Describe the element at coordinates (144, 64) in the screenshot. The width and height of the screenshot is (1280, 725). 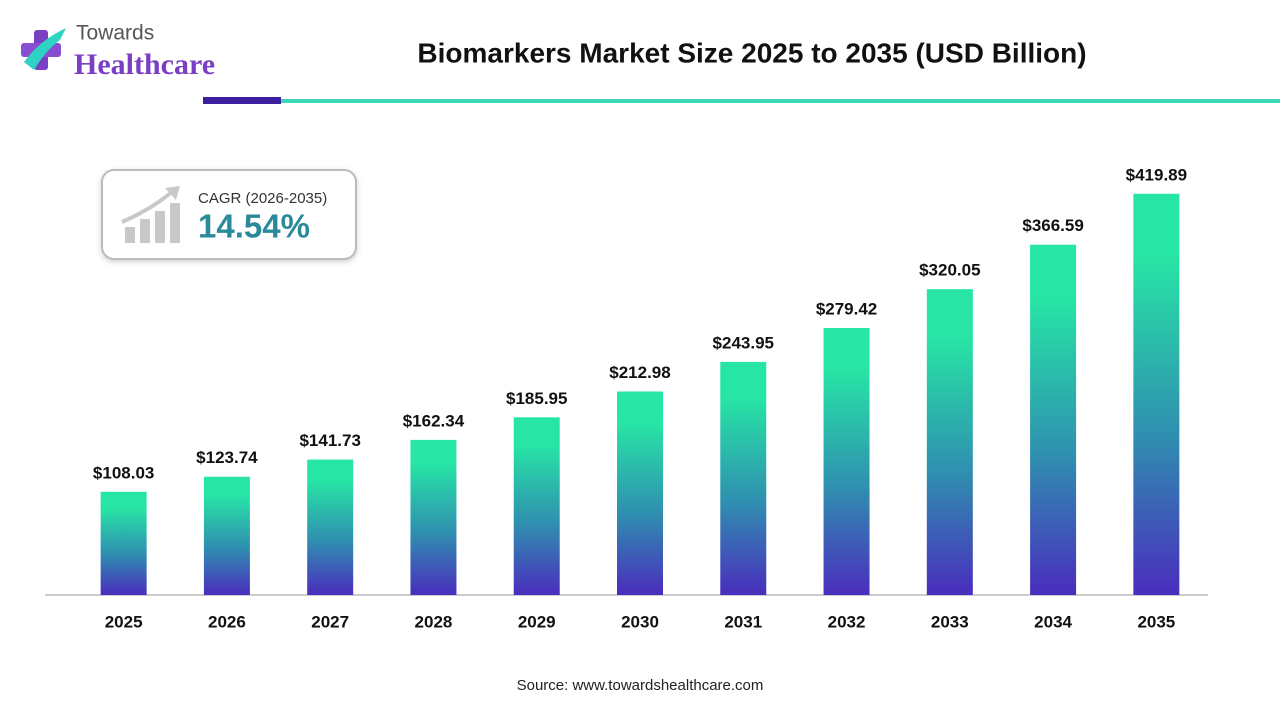
I see `brand-bottom: Healthcare` at that location.